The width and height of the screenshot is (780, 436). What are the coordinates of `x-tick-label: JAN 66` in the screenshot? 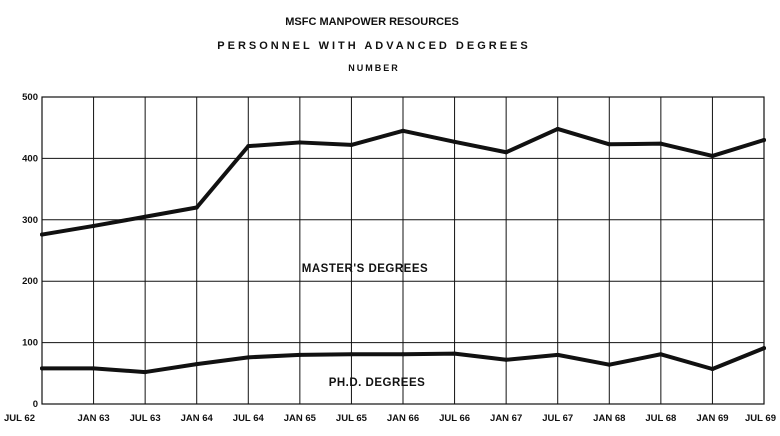 It's located at (403, 418).